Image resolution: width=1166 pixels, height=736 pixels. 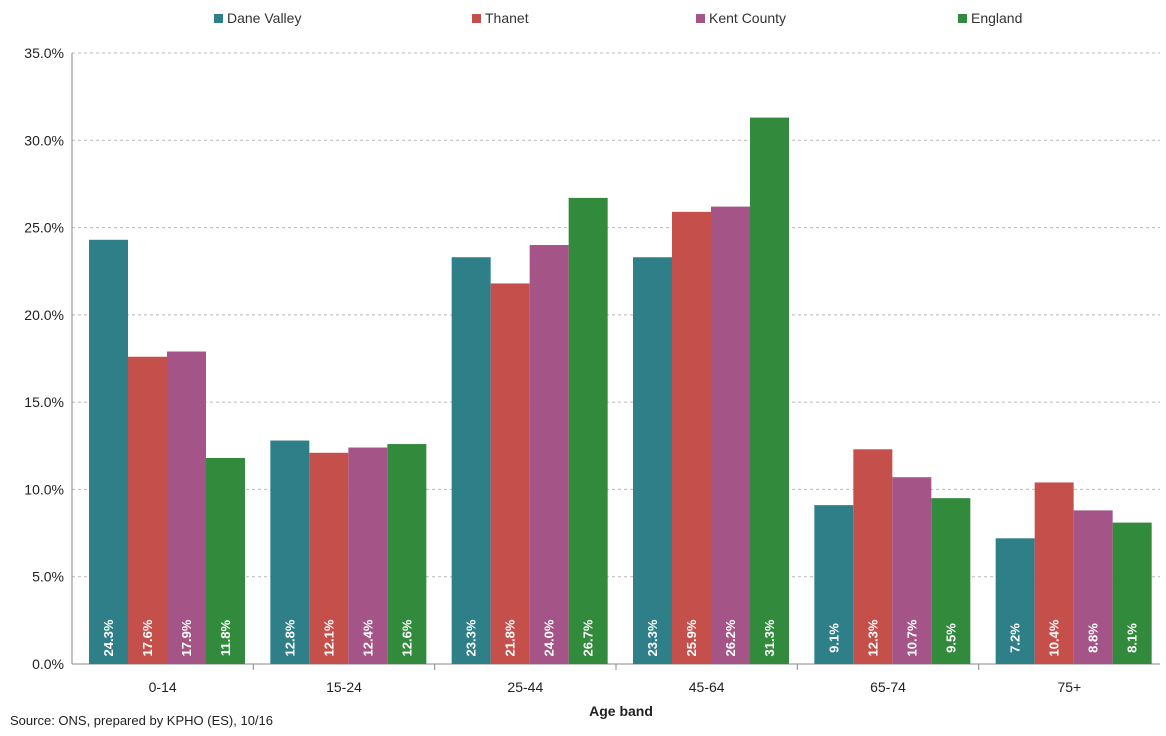 What do you see at coordinates (962, 18) in the screenshot?
I see `legend-swatch-england` at bounding box center [962, 18].